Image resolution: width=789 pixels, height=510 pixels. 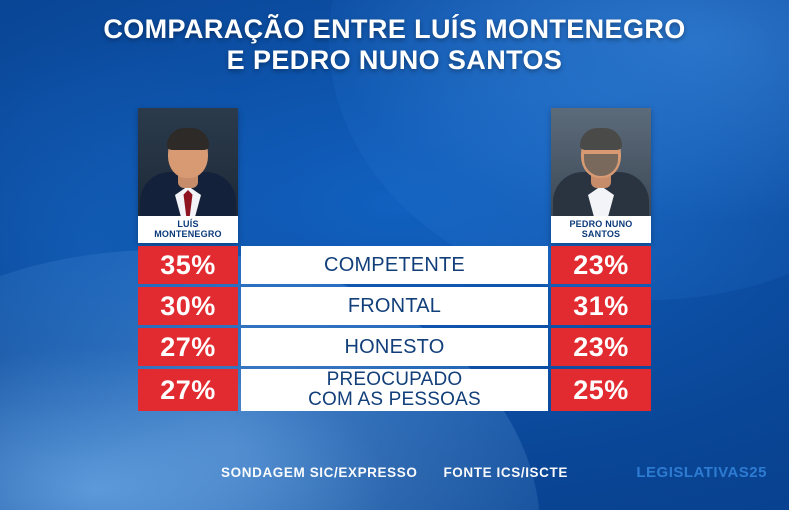 I want to click on attribute-label: FRONTAL, so click(x=394, y=306).